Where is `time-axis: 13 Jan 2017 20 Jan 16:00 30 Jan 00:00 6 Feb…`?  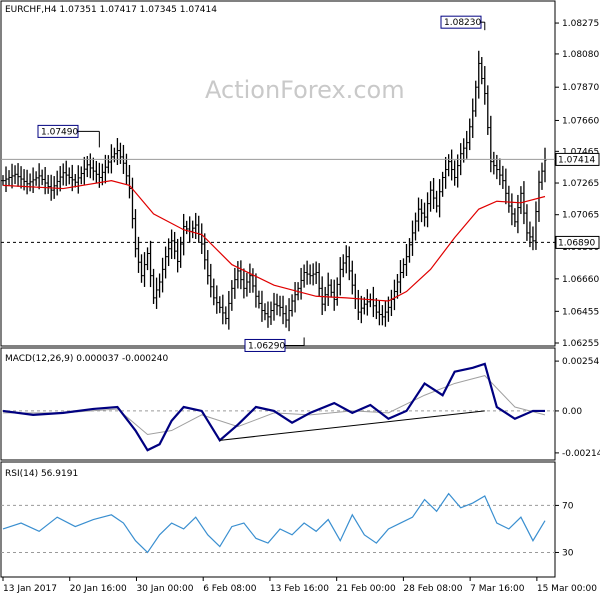
time-axis: 13 Jan 2017 20 Jan 16:00 30 Jan 00:00 6 Feb… is located at coordinates (299, 585).